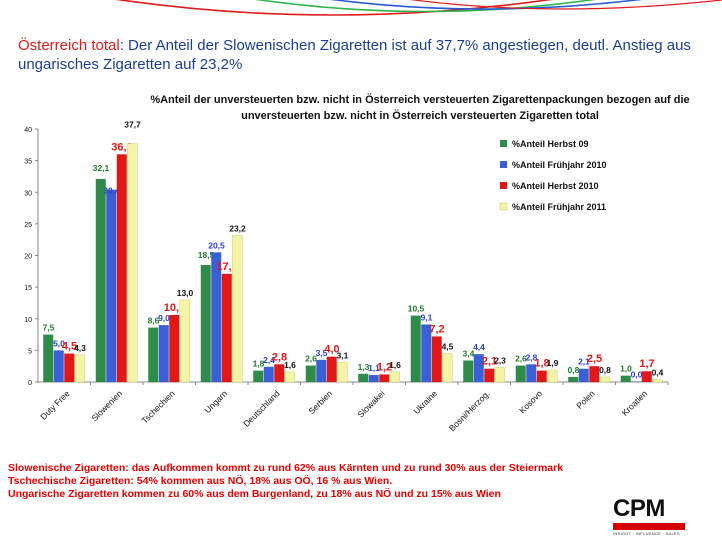  Describe the element at coordinates (269, 360) in the screenshot. I see `data-label: 2,4` at that location.